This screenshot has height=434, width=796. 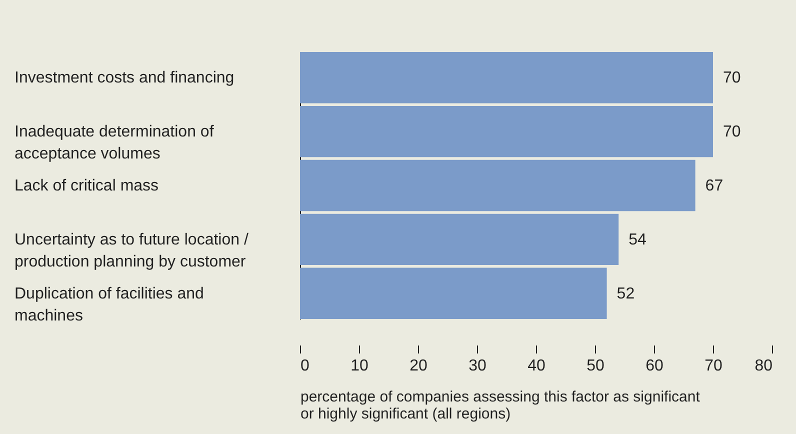 I want to click on y-tick-label: Lack of critical mass, so click(x=86, y=186).